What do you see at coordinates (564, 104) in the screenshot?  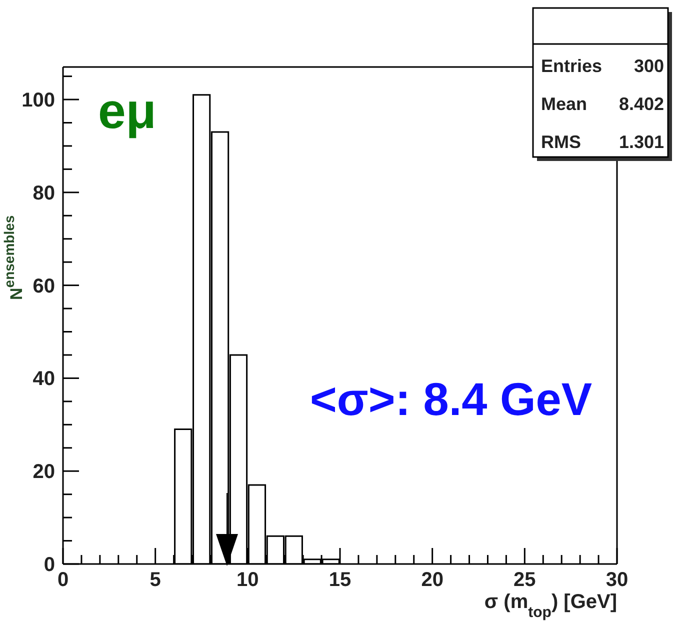 I see `annotation: Mean` at bounding box center [564, 104].